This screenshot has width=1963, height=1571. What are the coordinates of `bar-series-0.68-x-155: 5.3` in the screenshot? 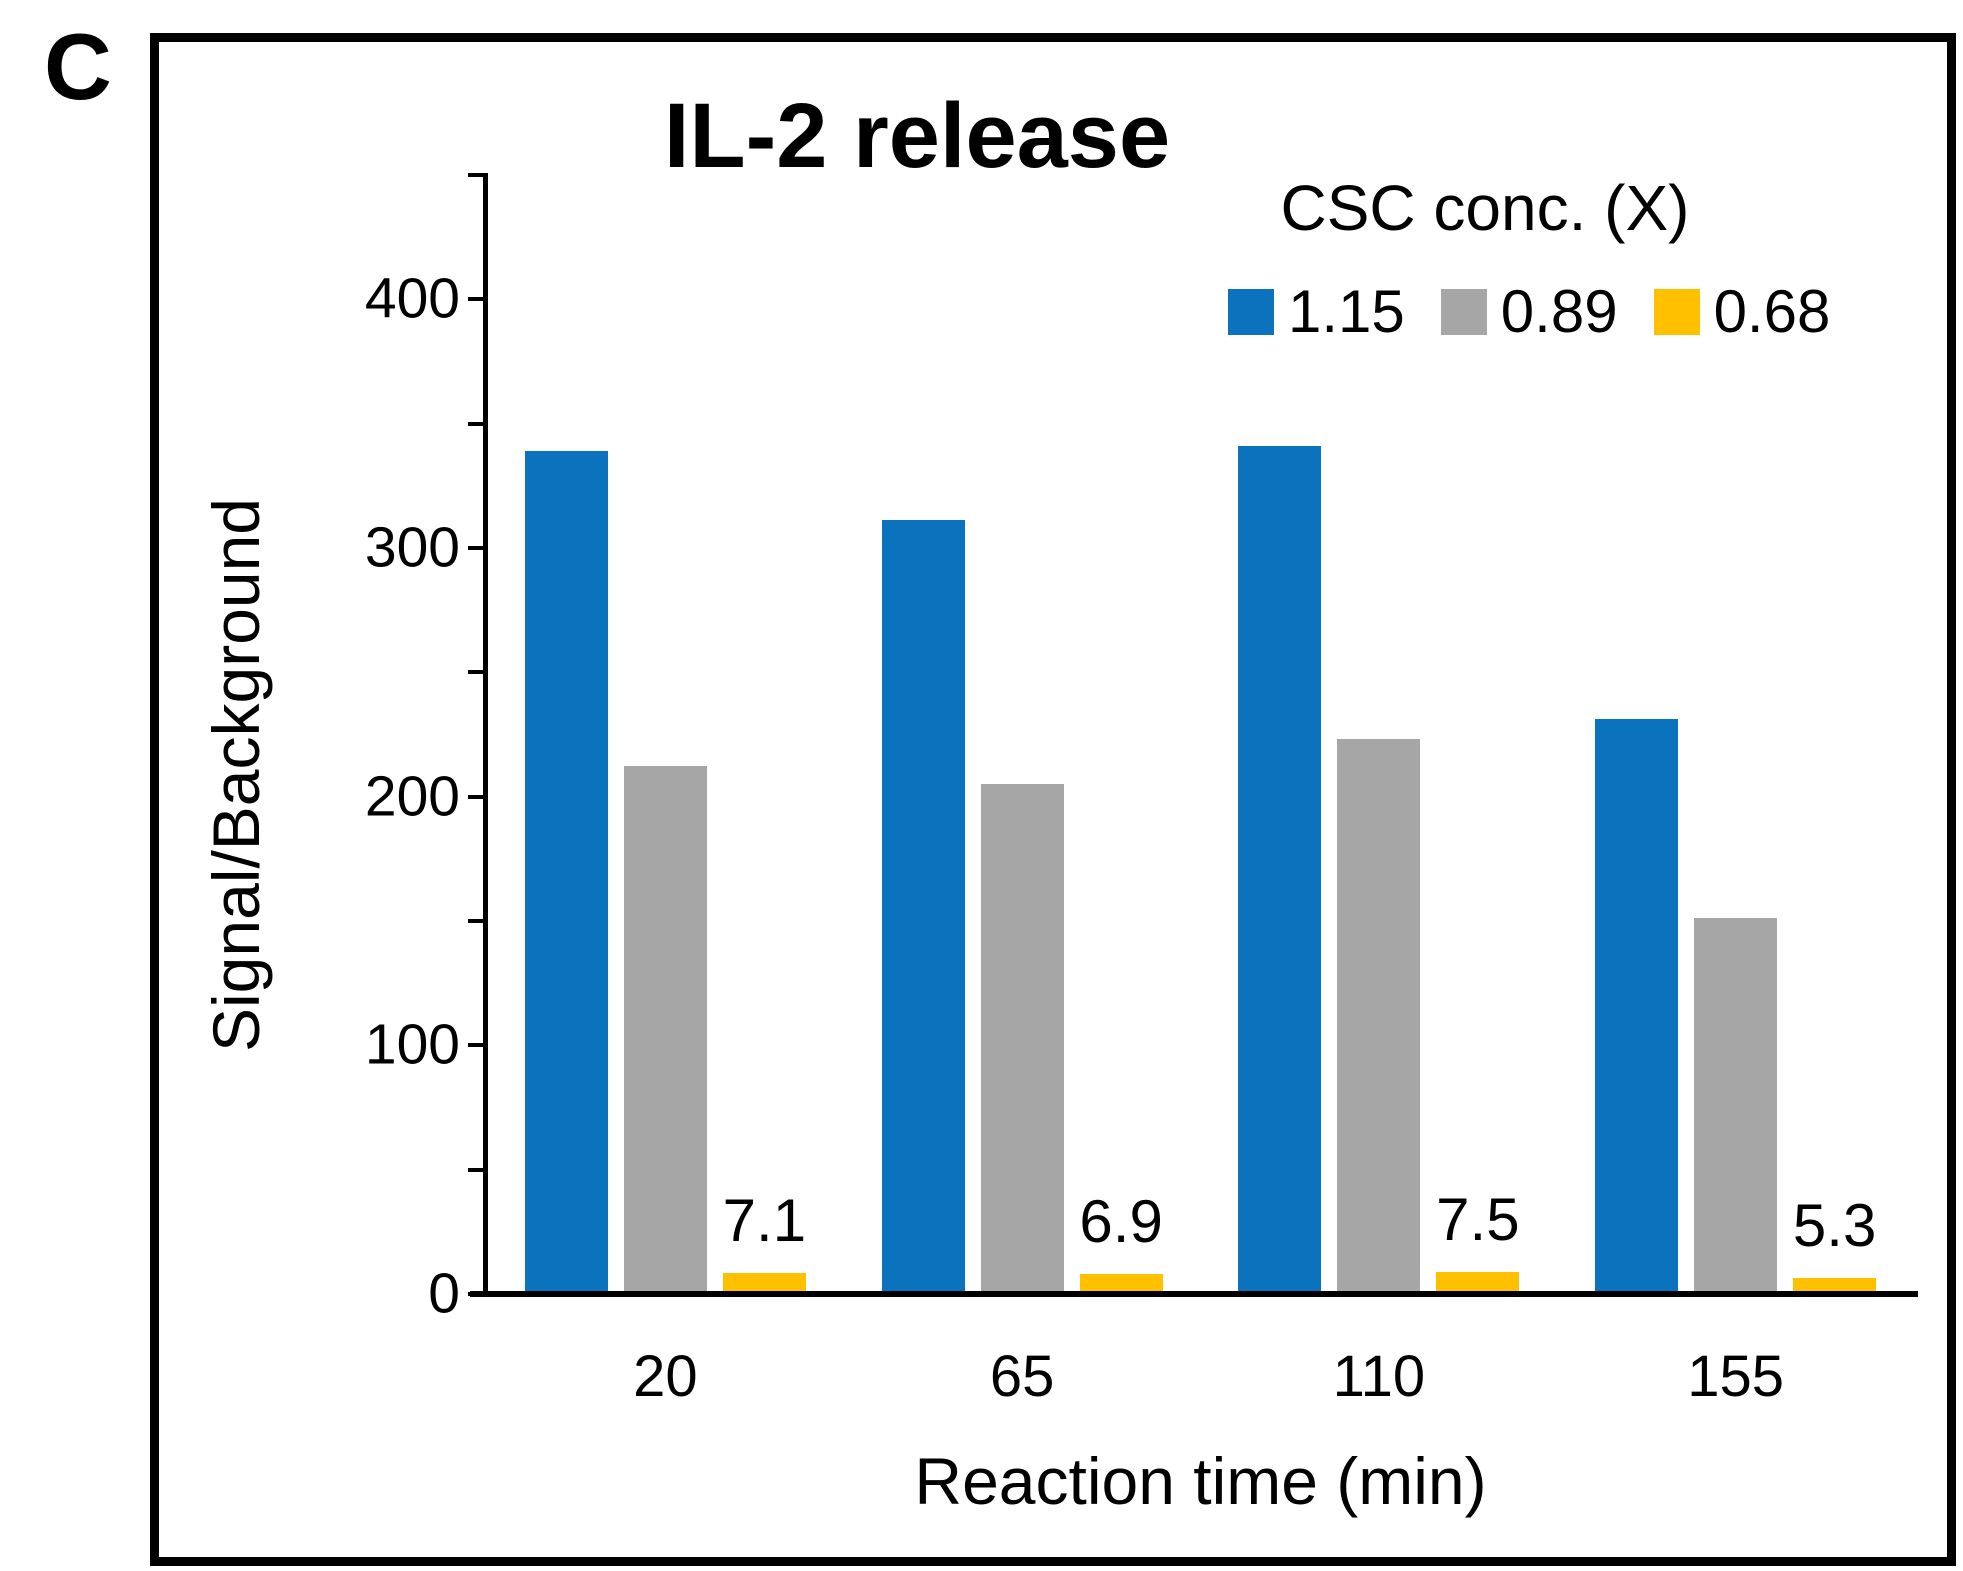 It's located at (1834, 1243).